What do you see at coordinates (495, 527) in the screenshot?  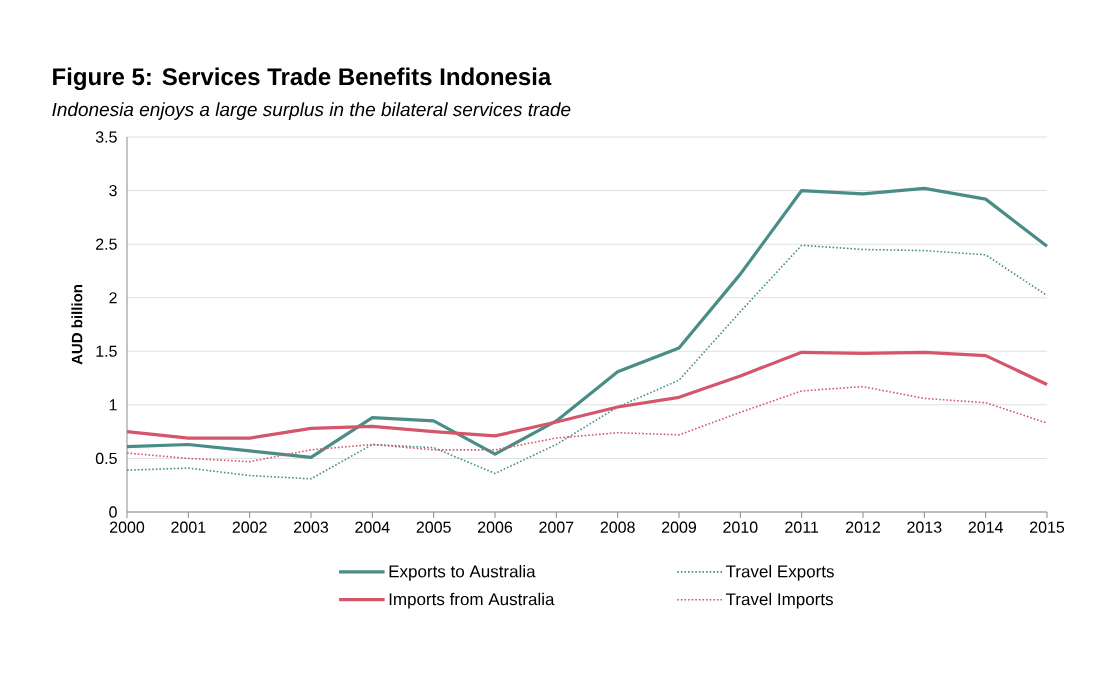 I see `x-tick-label: 2006` at bounding box center [495, 527].